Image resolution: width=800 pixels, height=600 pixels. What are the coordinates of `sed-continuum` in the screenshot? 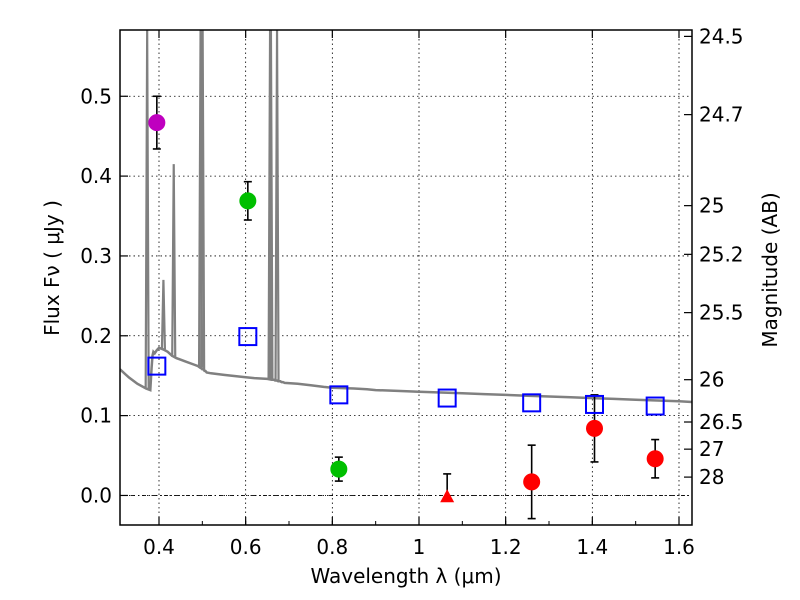 It's located at (406, 375).